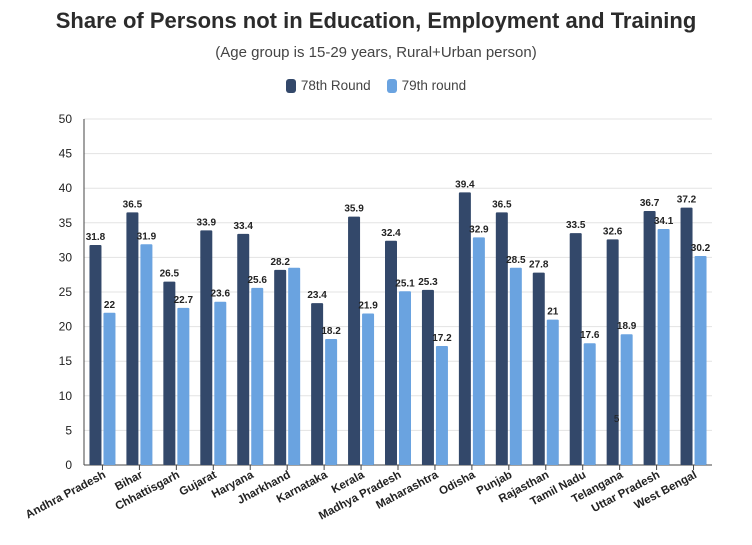 This screenshot has height=545, width=752. What do you see at coordinates (68, 430) in the screenshot?
I see `y-tick-label: 5` at bounding box center [68, 430].